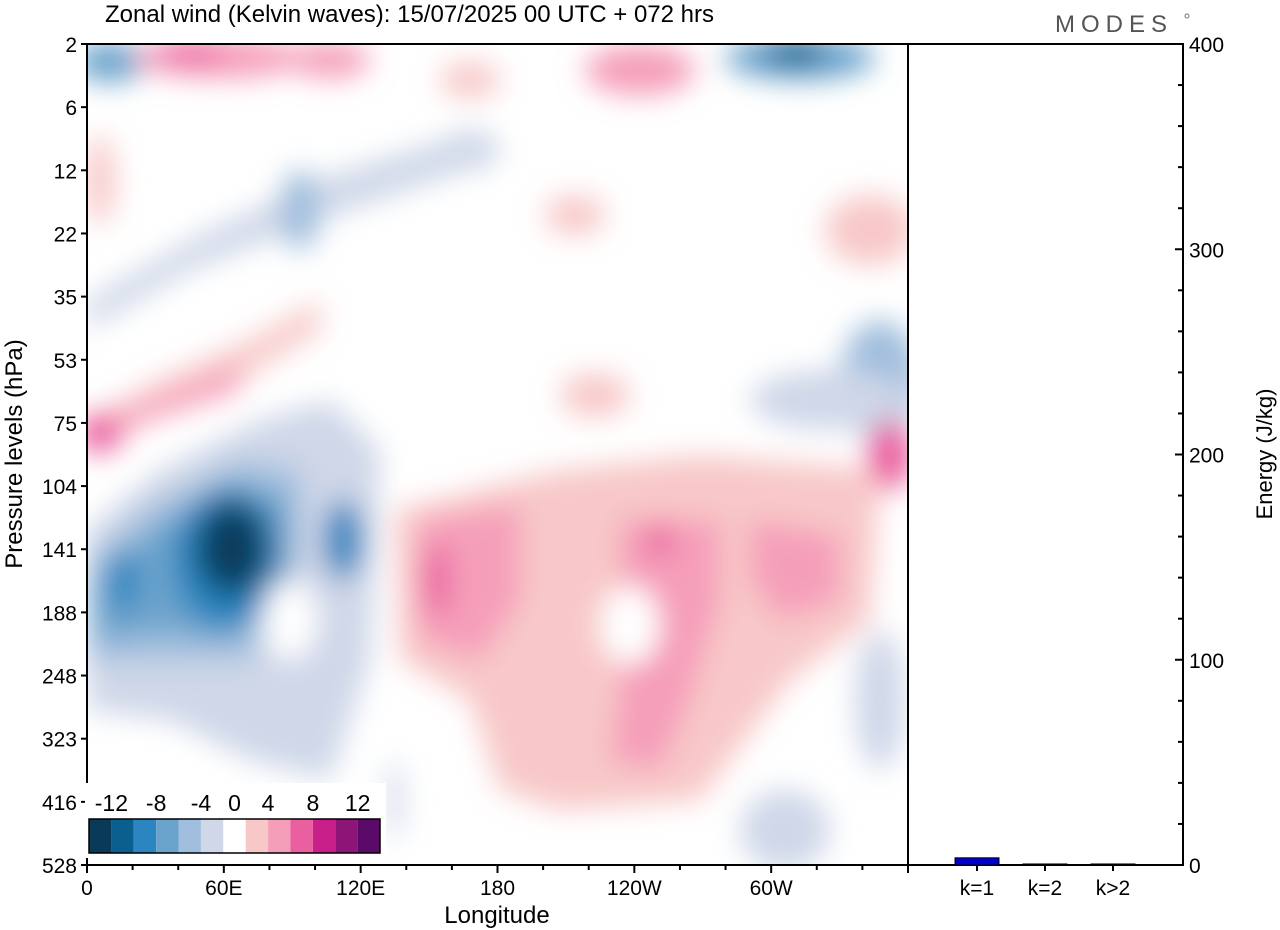 This screenshot has height=930, width=1280. What do you see at coordinates (65, 361) in the screenshot?
I see `pressure-tick-label: 53` at bounding box center [65, 361].